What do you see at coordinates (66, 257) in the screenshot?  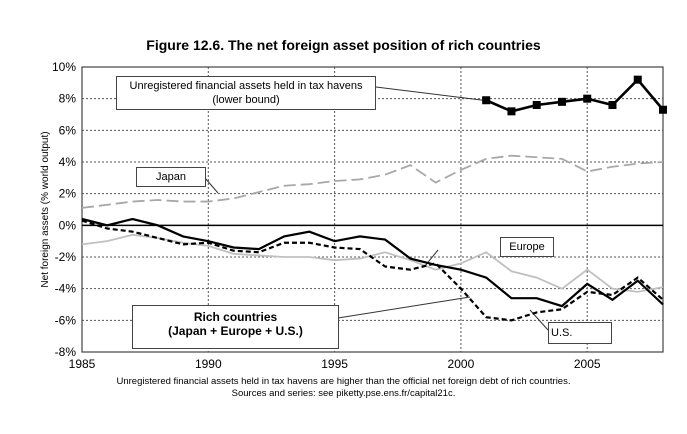 I see `y-tick-label: -2%` at bounding box center [66, 257].